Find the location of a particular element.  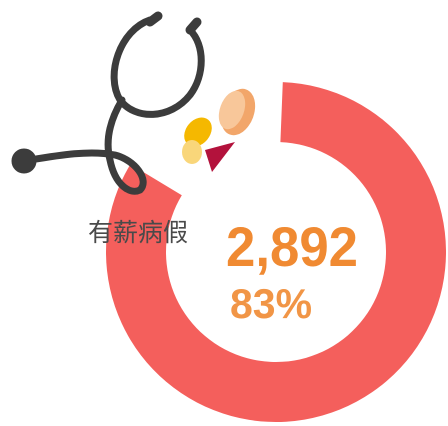

percent-label: 83% is located at coordinates (271, 303).